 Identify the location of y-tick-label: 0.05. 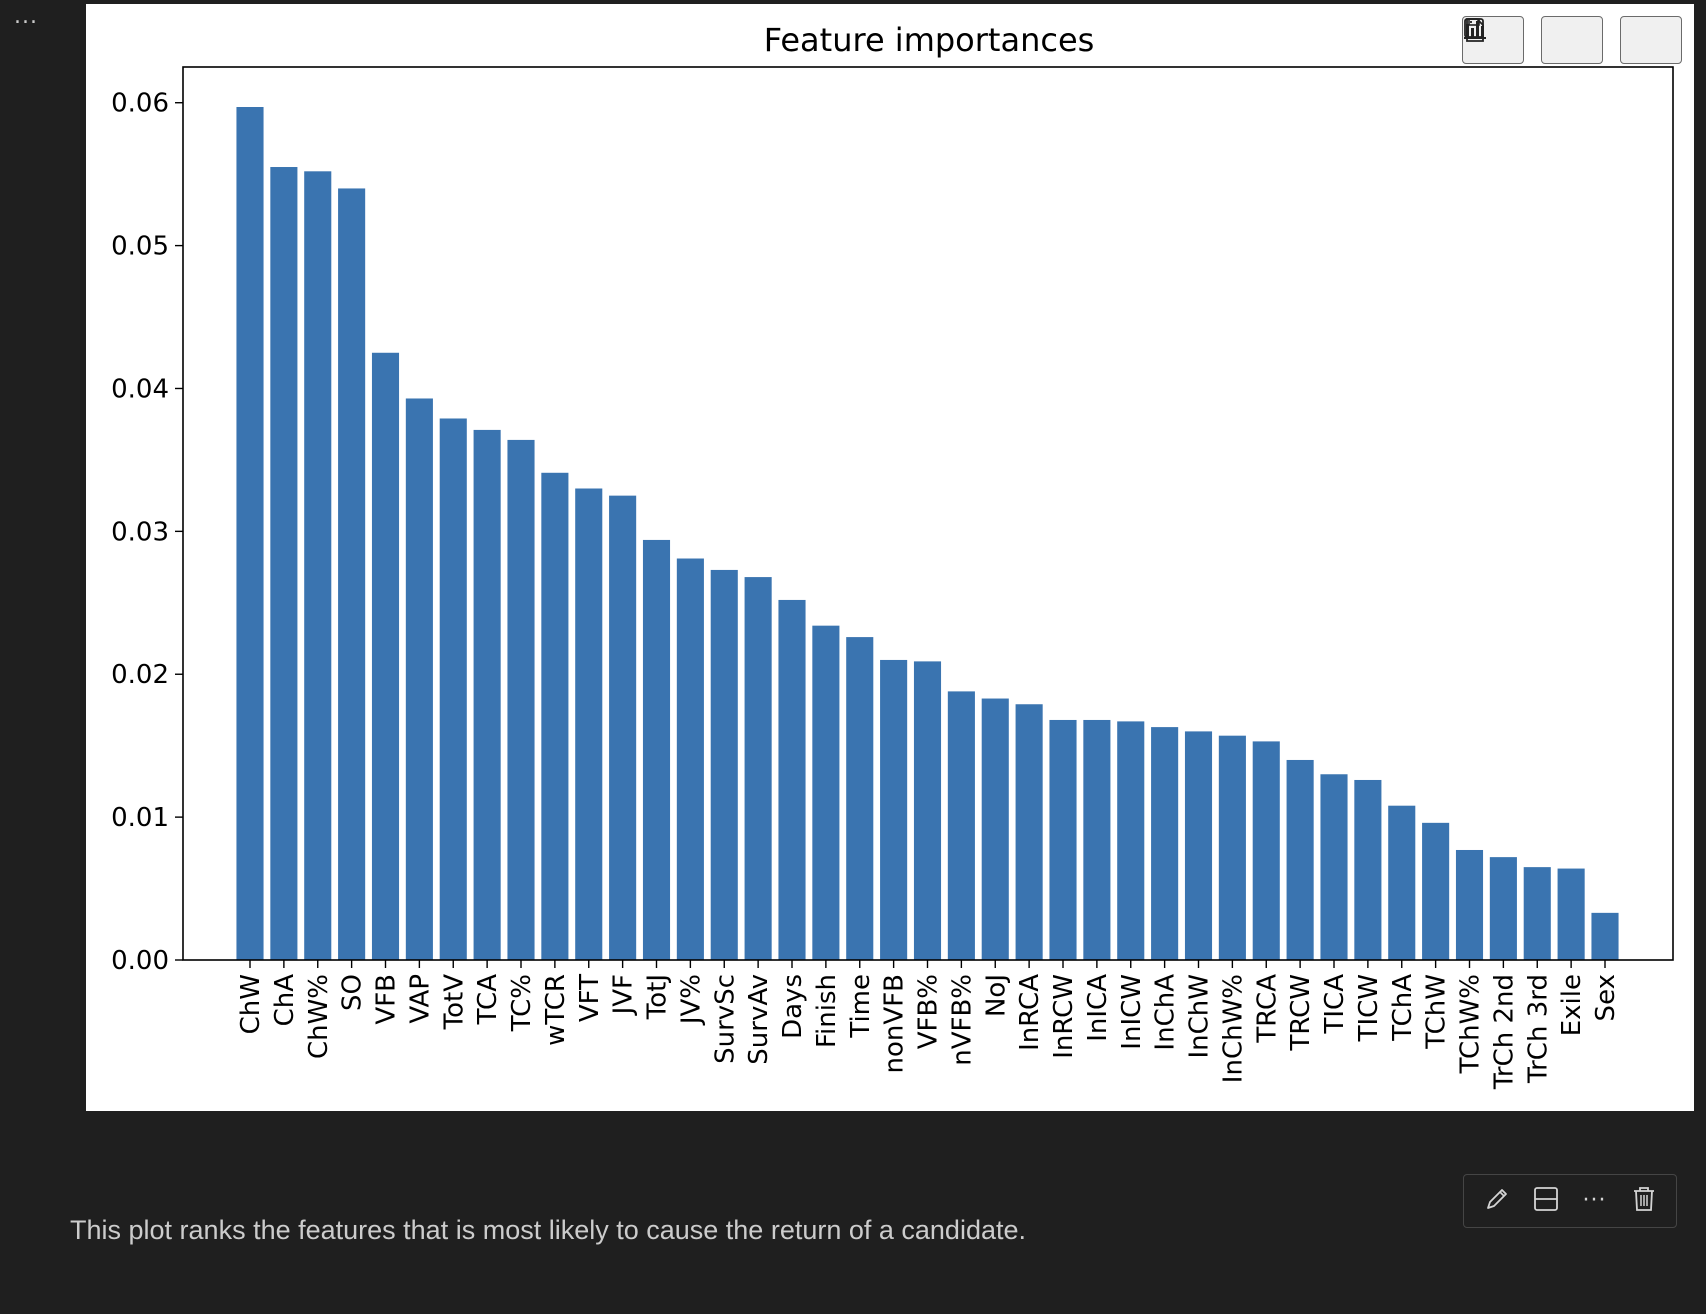
(140, 247).